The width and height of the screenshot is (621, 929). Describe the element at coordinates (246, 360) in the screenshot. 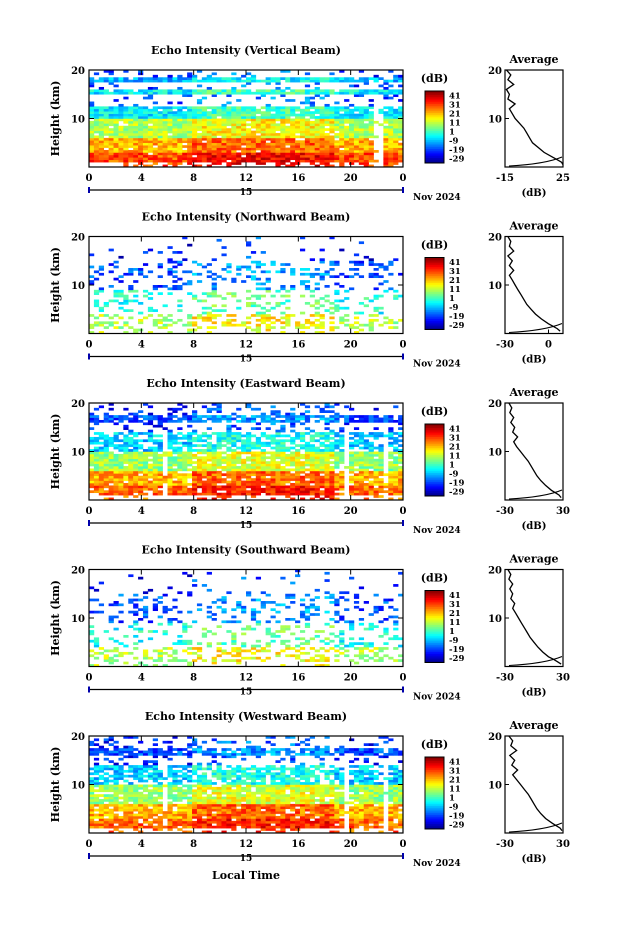

I see `date-marker: 15` at that location.